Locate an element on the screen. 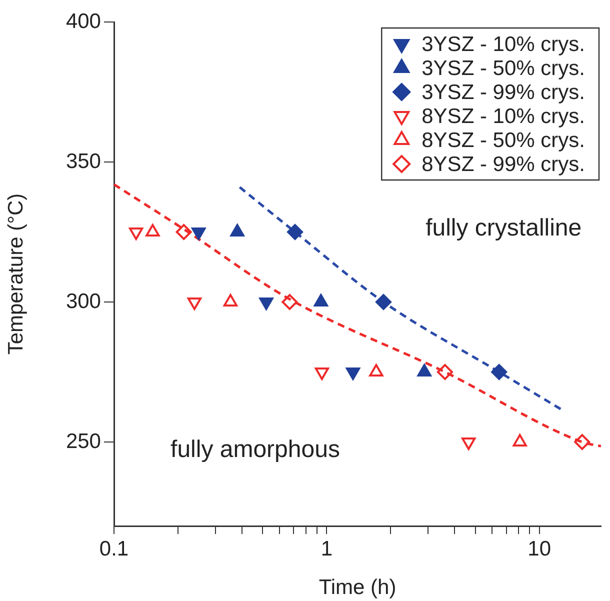 This screenshot has height=601, width=610. y-tick-label: 250 is located at coordinates (83, 441).